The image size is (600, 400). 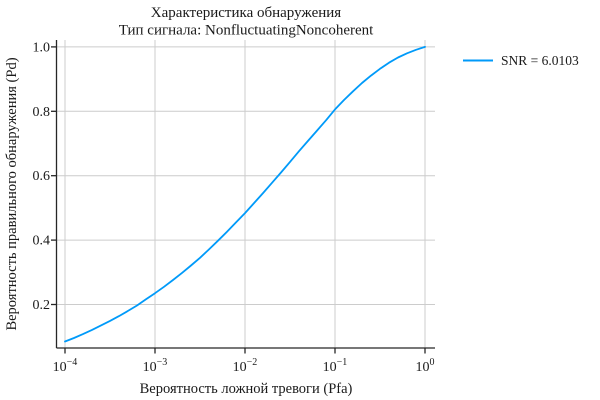 I want to click on chart-subtitle: Тип сигнала: NonfluctuatingNoncoherent, so click(x=246, y=31).